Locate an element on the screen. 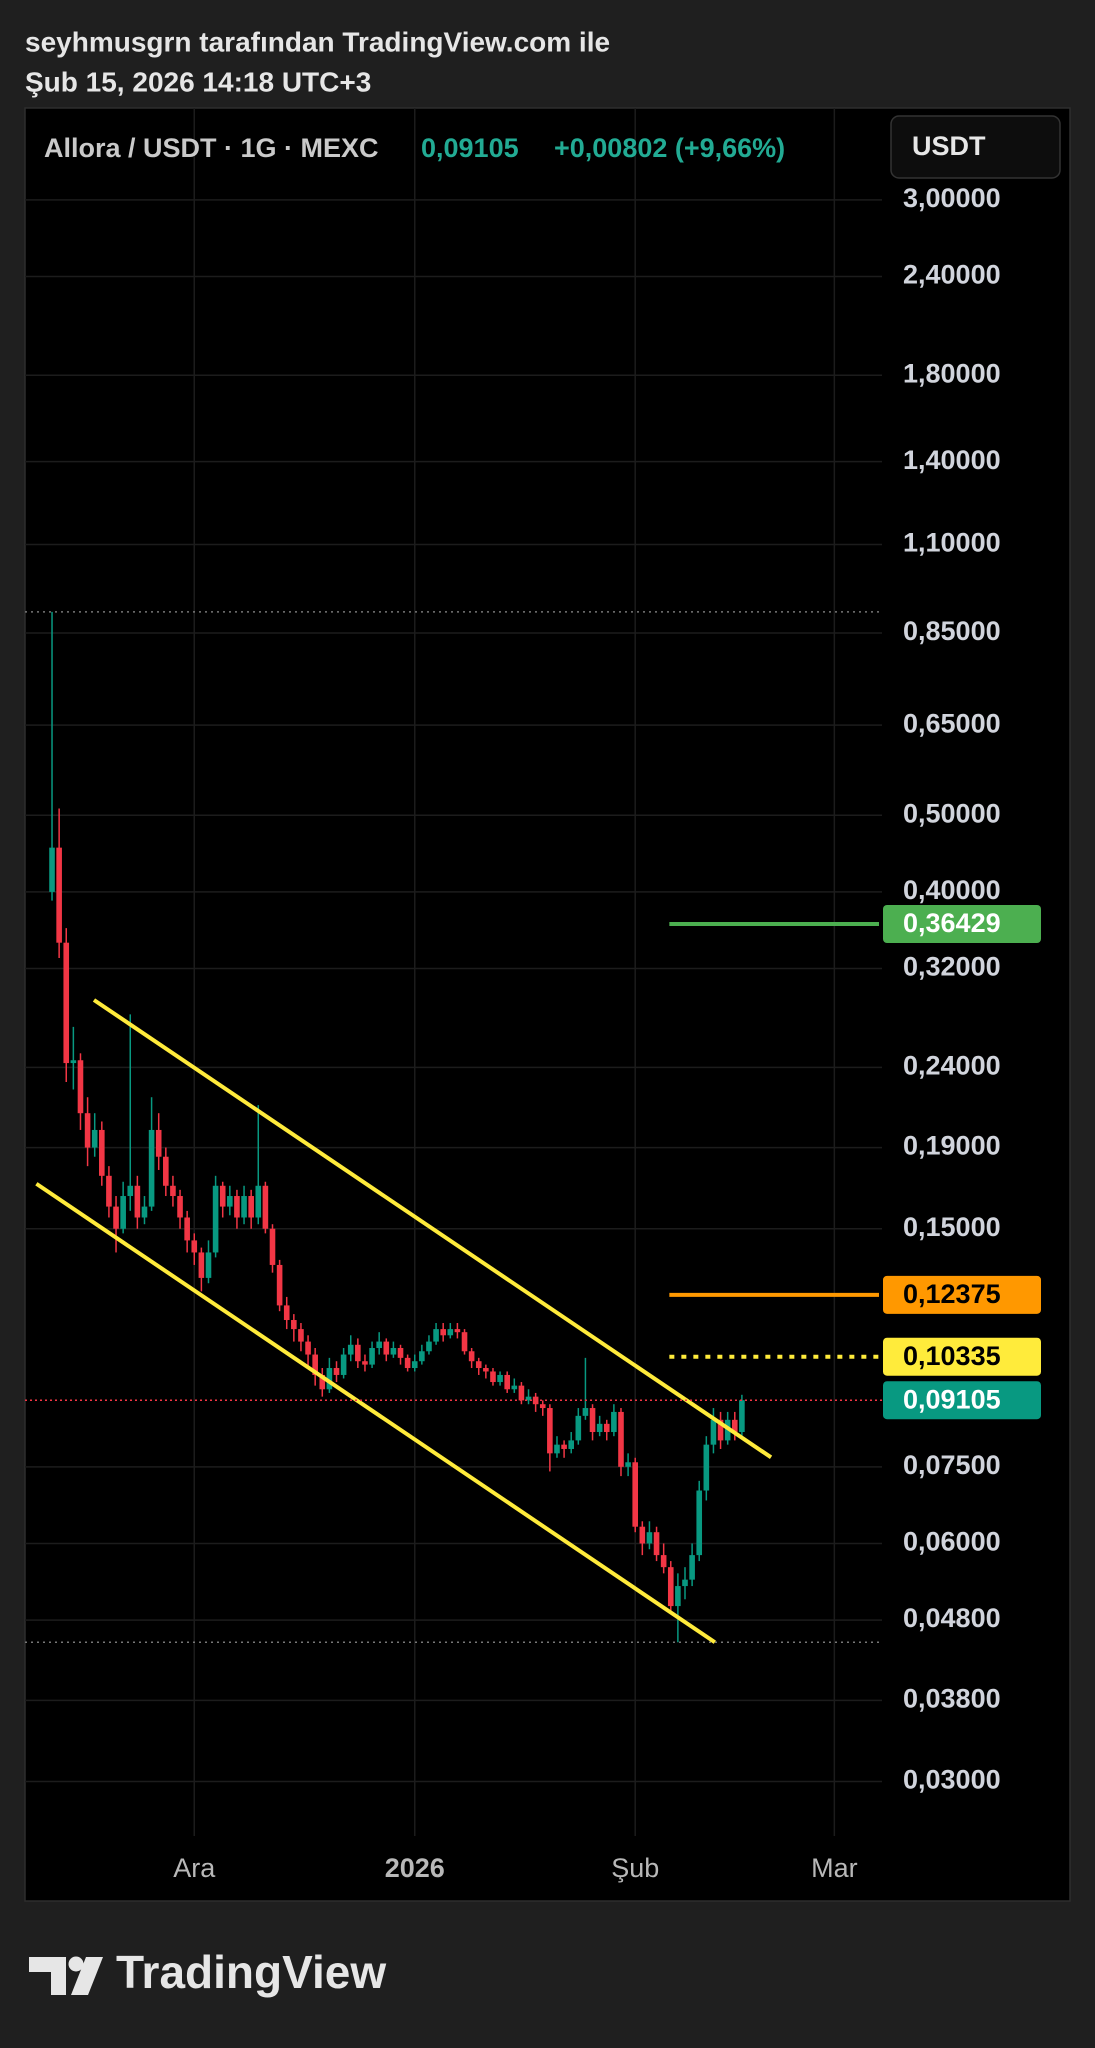 Image resolution: width=1095 pixels, height=2048 pixels. level-label: 0,36429 is located at coordinates (952, 923).